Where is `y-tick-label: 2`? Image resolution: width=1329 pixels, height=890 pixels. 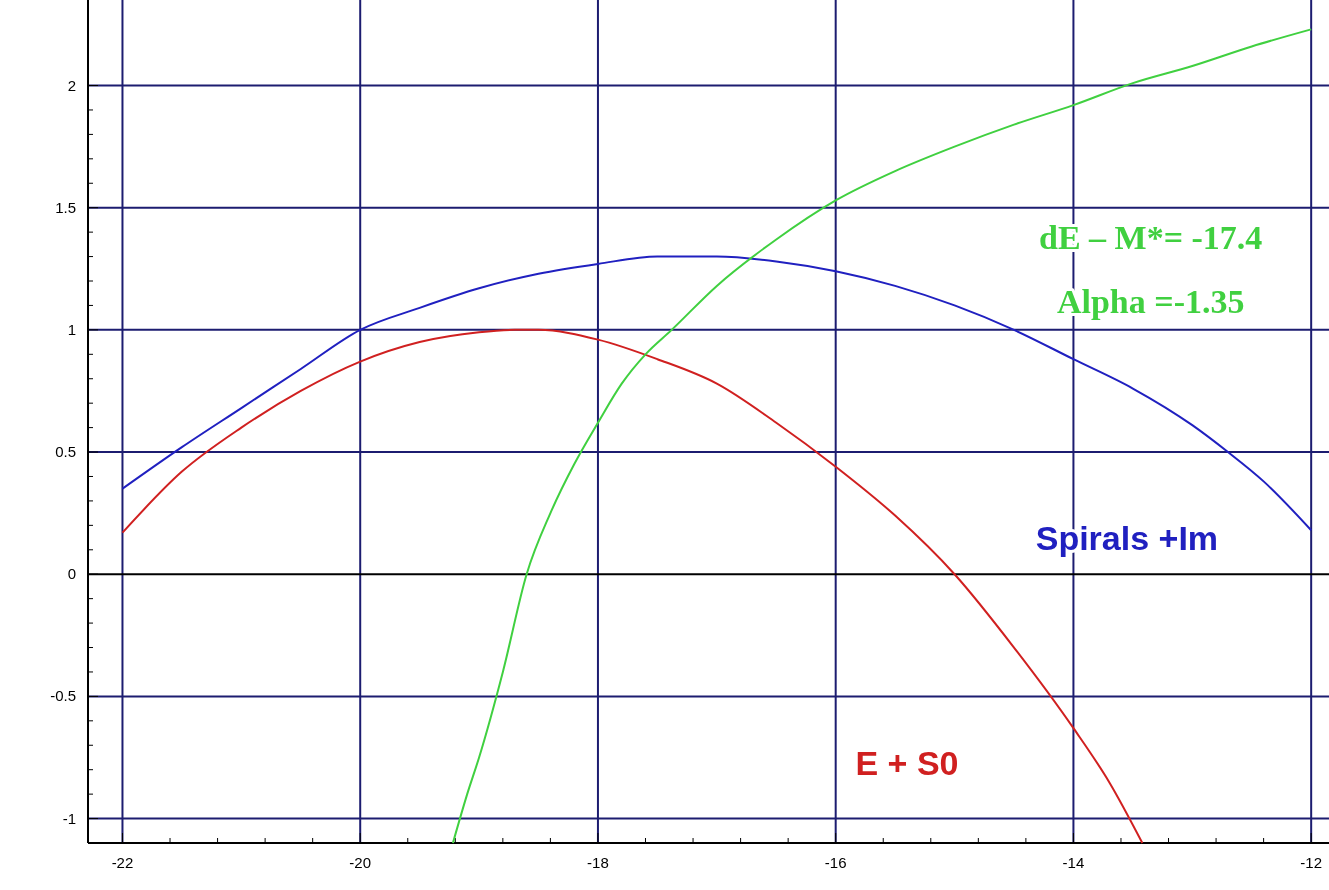
y-tick-label: 2 is located at coordinates (71, 85).